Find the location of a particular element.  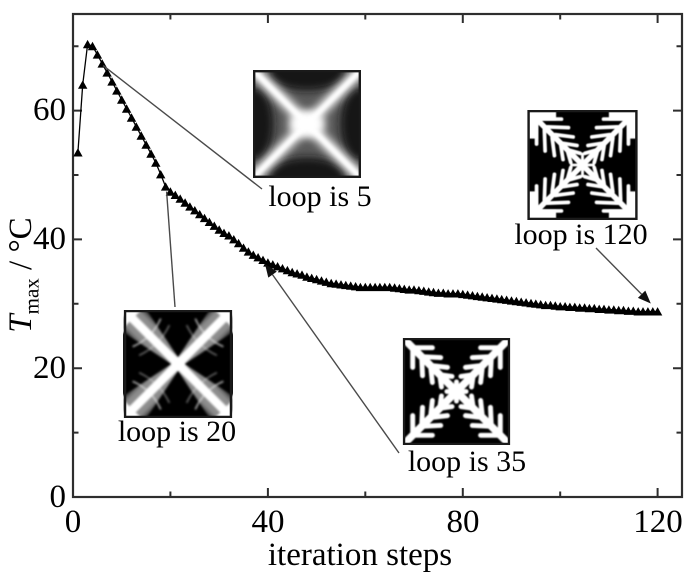

x-tick-label-120: 120 is located at coordinates (658, 522).